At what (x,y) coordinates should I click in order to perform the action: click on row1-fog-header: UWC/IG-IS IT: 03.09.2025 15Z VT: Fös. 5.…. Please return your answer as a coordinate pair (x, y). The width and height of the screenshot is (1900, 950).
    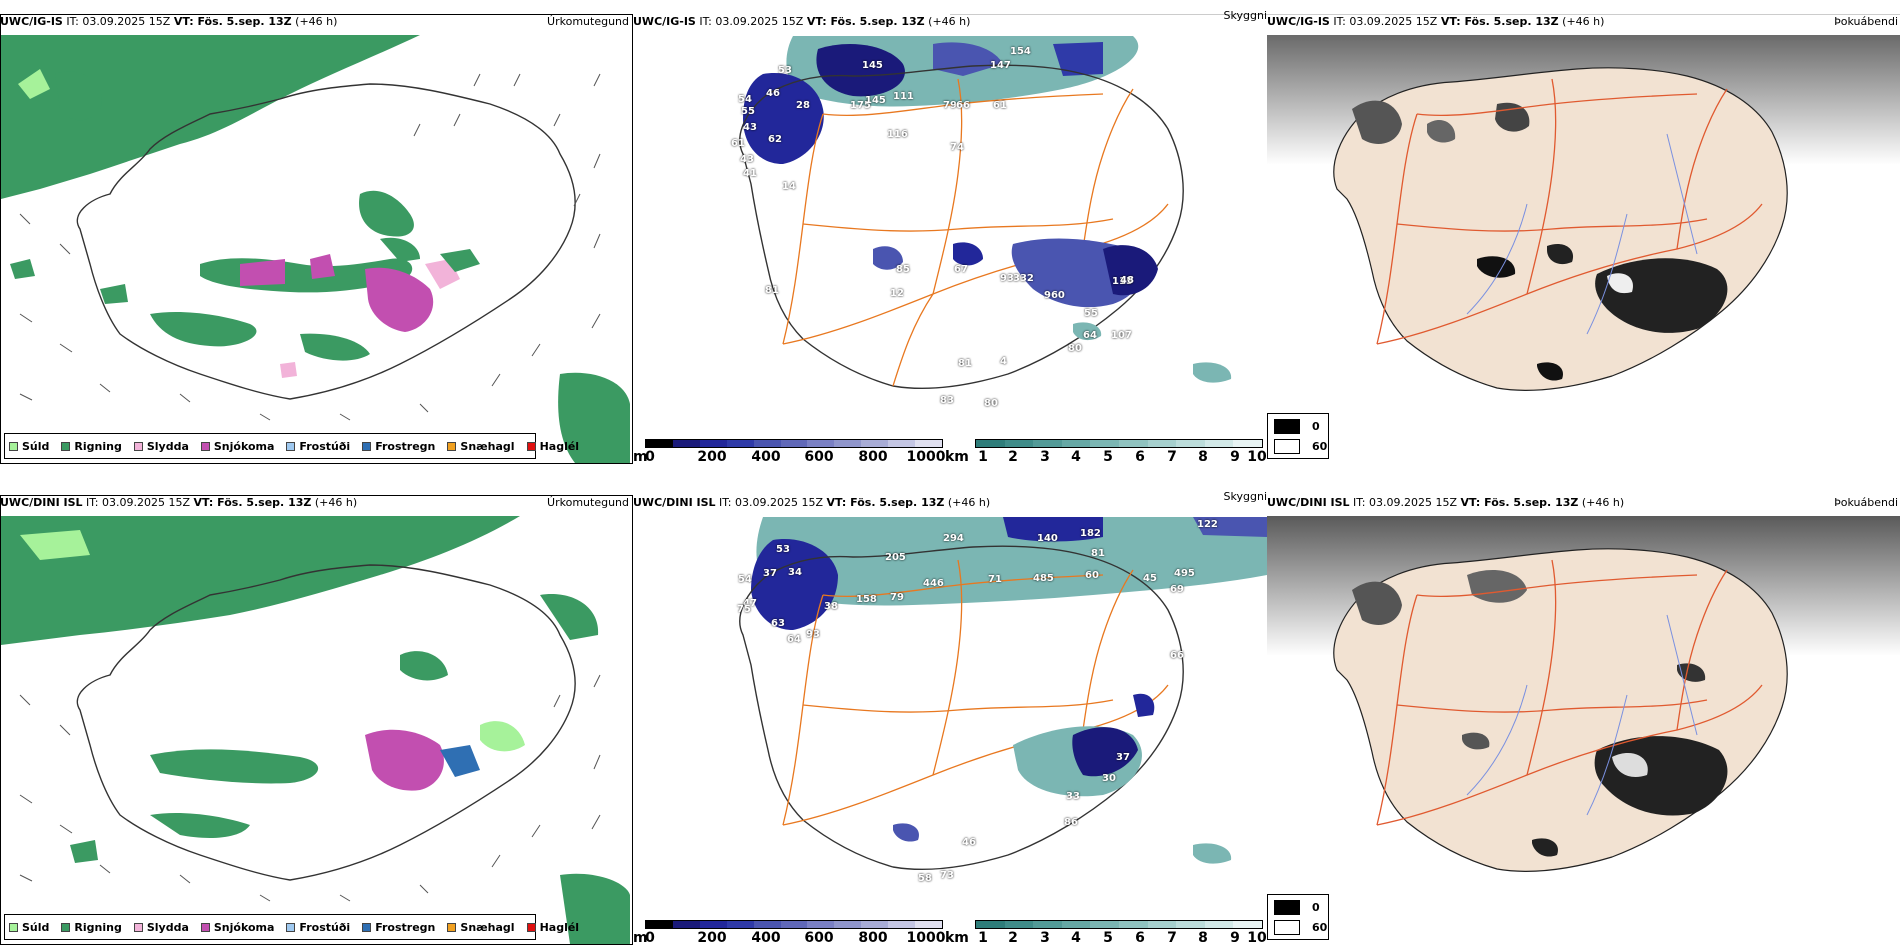
    Looking at the image, I should click on (1583, 23).